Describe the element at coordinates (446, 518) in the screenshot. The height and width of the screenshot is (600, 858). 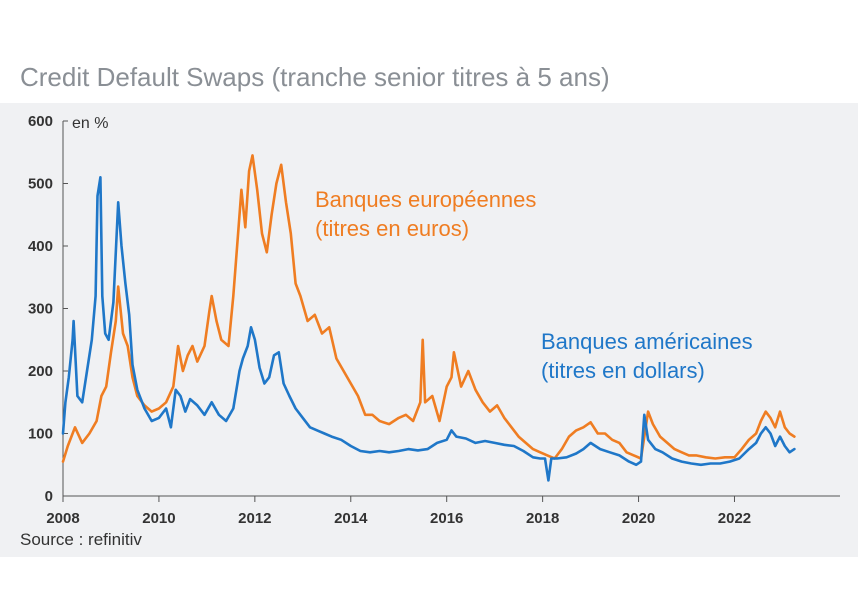
I see `x-tick-label-2016: 2016` at that location.